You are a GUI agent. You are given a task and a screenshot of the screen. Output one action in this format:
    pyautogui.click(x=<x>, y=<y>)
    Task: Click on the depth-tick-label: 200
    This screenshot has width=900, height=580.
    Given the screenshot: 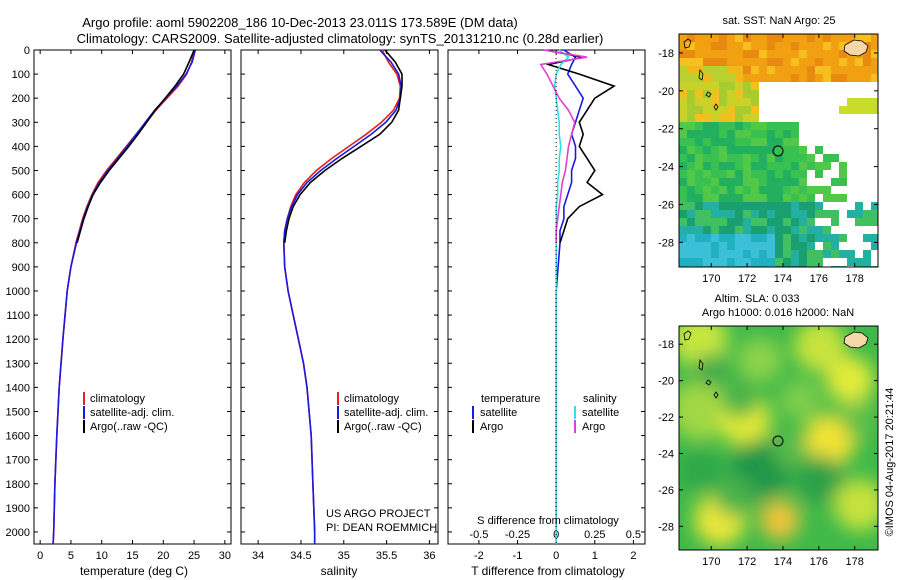 What is the action you would take?
    pyautogui.click(x=21, y=99)
    